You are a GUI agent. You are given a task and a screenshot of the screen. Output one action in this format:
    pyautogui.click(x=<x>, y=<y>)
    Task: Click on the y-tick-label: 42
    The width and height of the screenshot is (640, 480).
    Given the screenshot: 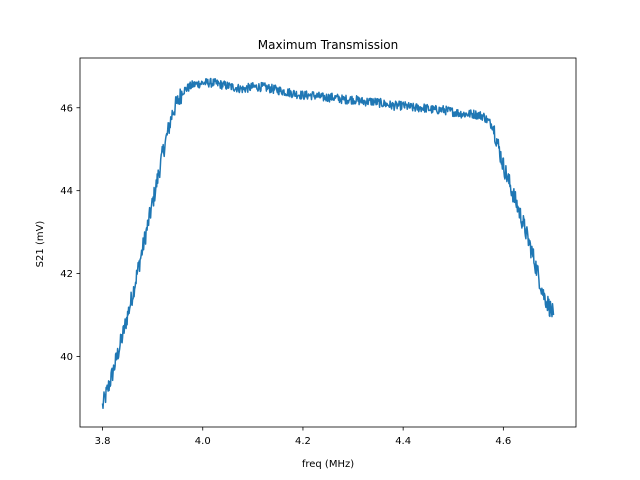 What is the action you would take?
    pyautogui.click(x=66, y=274)
    